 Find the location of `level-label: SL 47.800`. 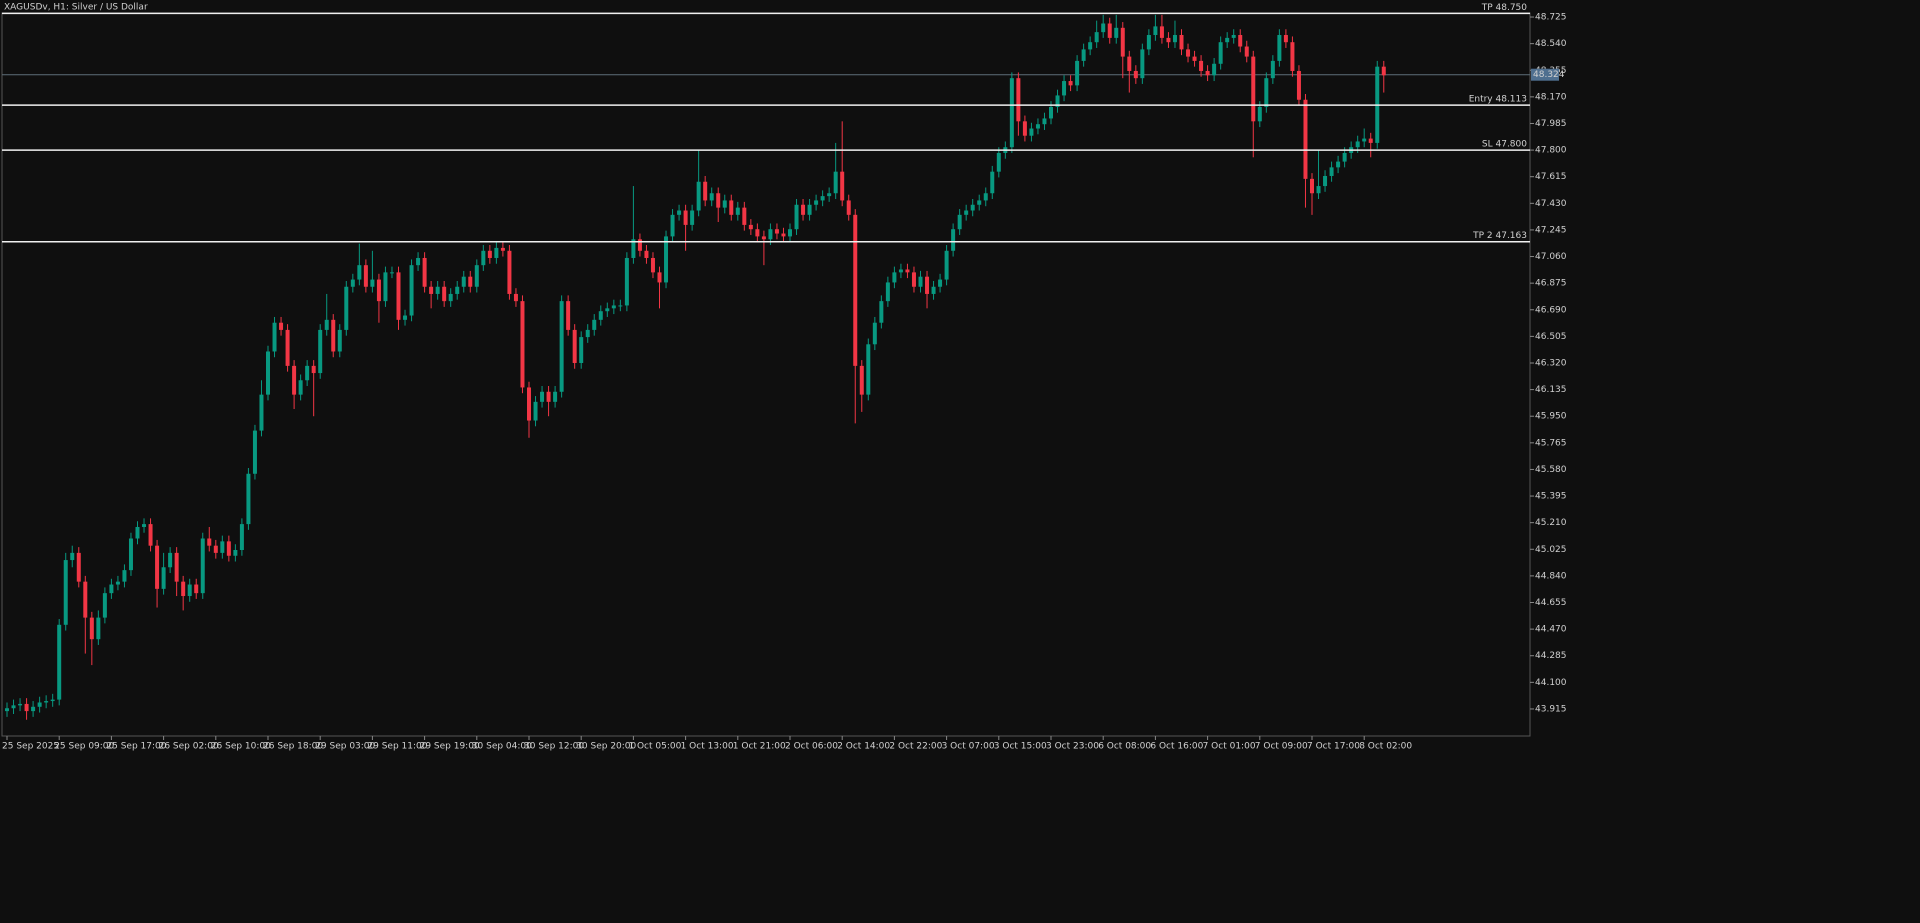

level-label: SL 47.800 is located at coordinates (1504, 145).